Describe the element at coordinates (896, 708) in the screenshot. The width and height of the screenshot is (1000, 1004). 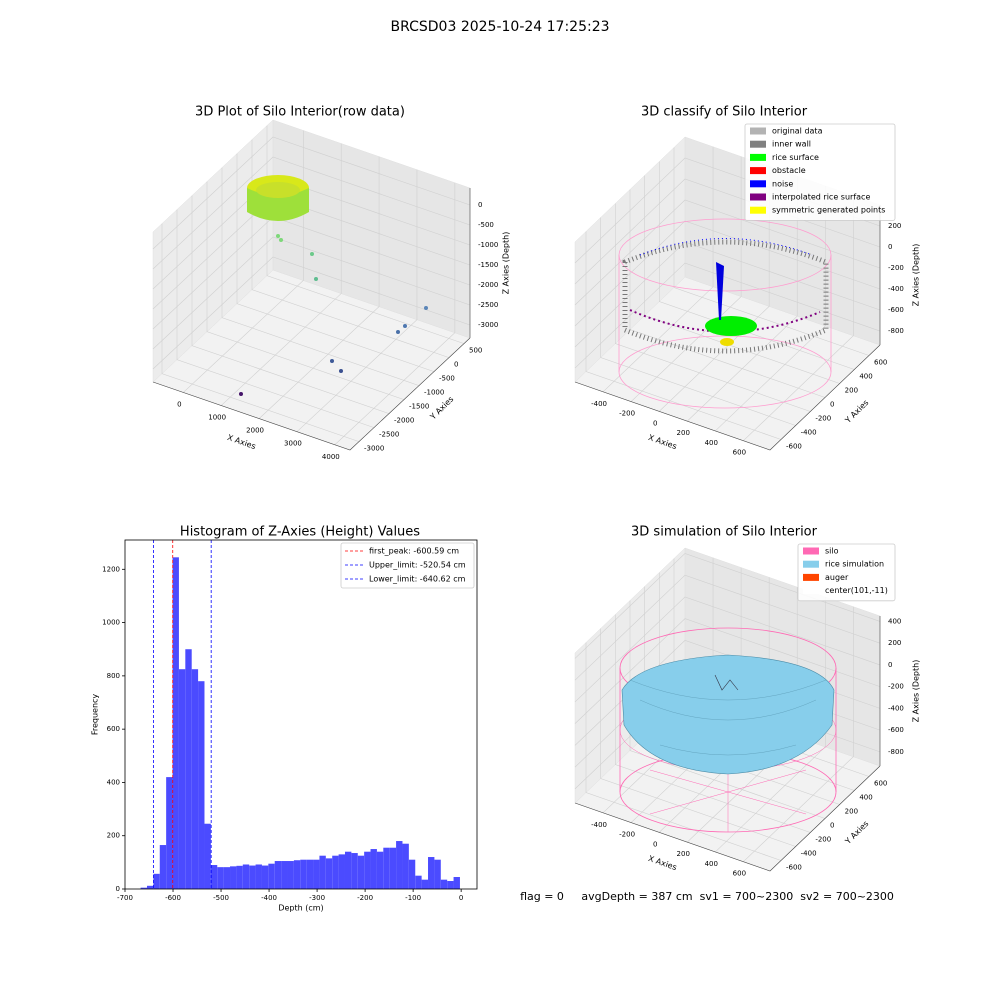
I see `z-tick-label: -400` at that location.